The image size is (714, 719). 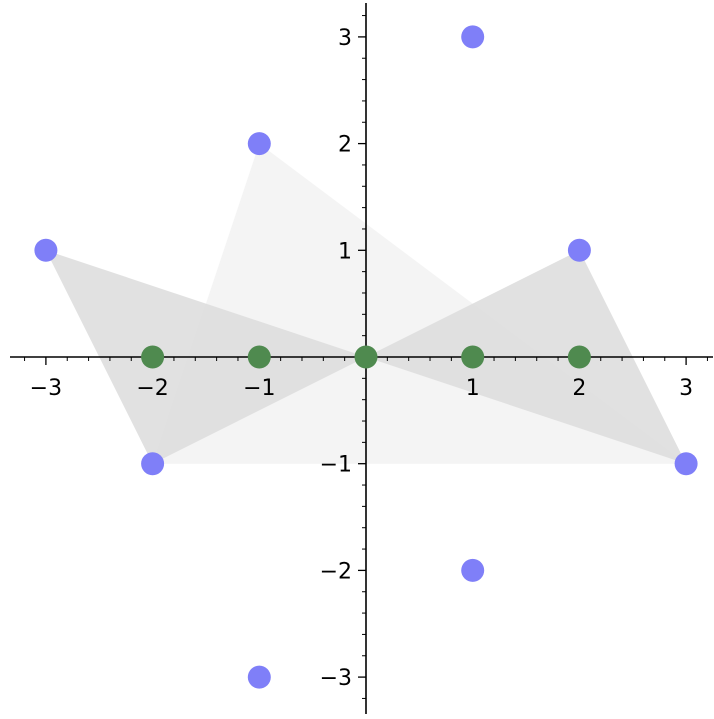 I want to click on y-tick-label: −1, so click(x=336, y=465).